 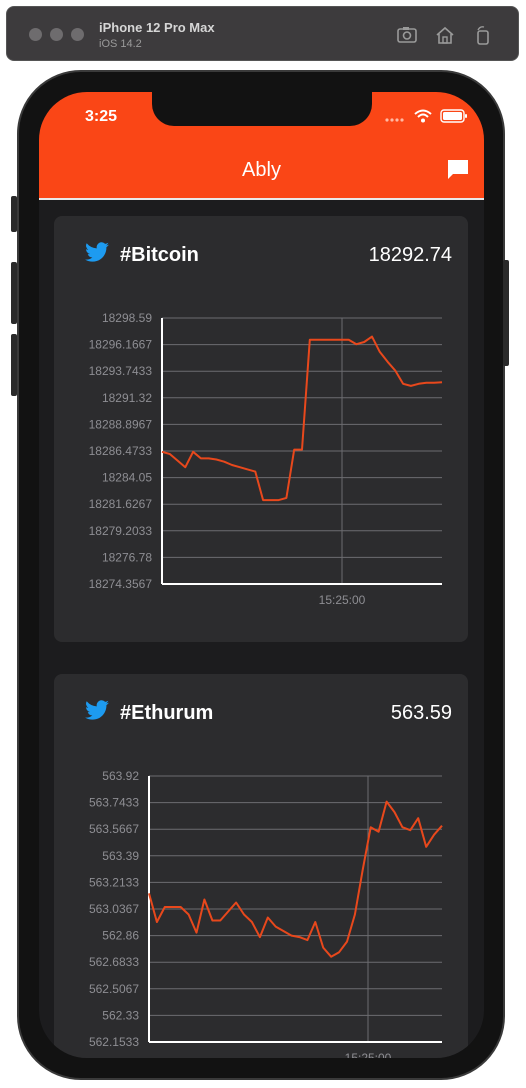 I want to click on mute-switch, so click(x=14, y=214).